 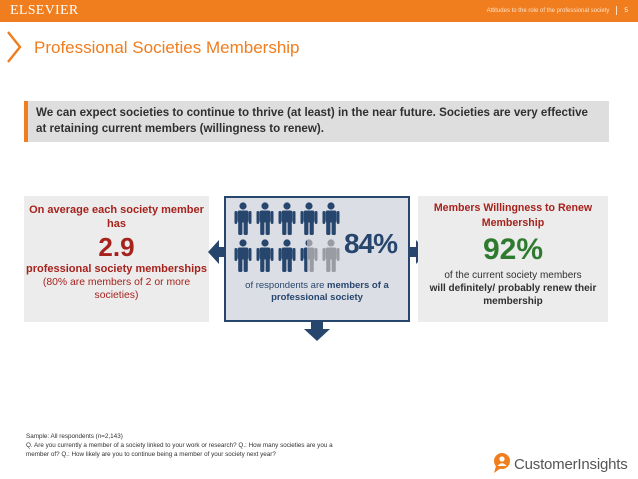 I want to click on page-title: Professional Societies Membership, so click(x=167, y=47).